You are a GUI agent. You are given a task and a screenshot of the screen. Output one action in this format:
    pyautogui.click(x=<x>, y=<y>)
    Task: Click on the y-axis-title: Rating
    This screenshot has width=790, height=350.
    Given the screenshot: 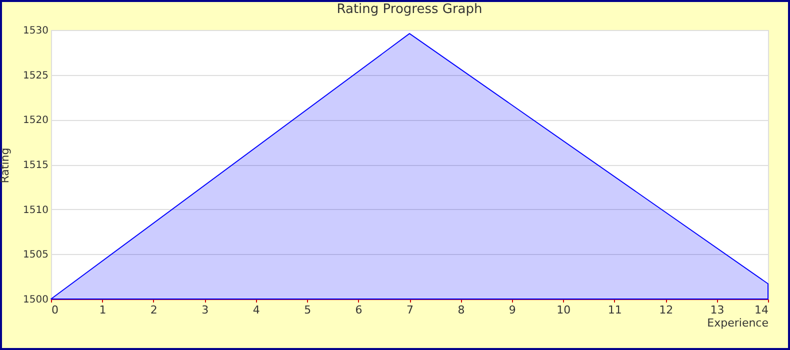 What is the action you would take?
    pyautogui.click(x=6, y=166)
    